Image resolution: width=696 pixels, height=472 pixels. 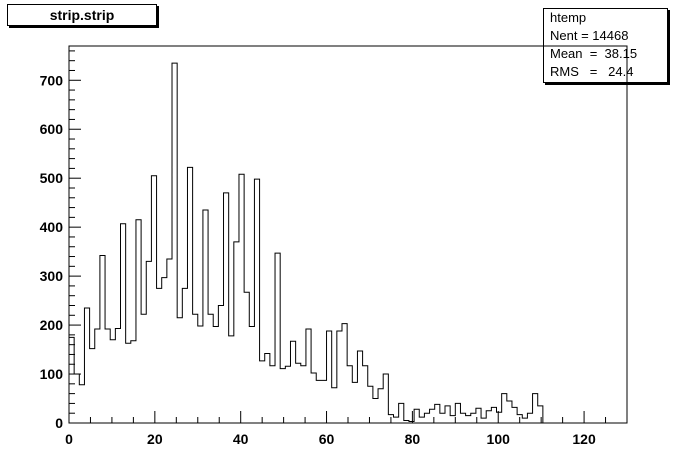 I want to click on y-tick-label: 700, so click(x=52, y=80).